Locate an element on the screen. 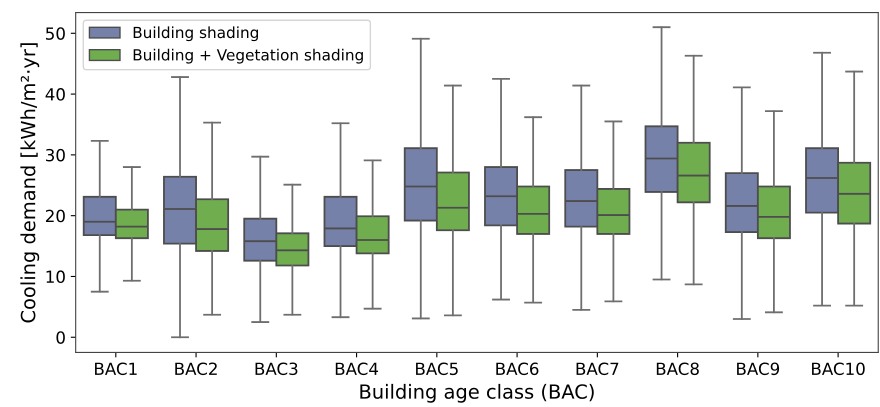 The image size is (880, 407). x-tick-label: BAC7 is located at coordinates (597, 369).